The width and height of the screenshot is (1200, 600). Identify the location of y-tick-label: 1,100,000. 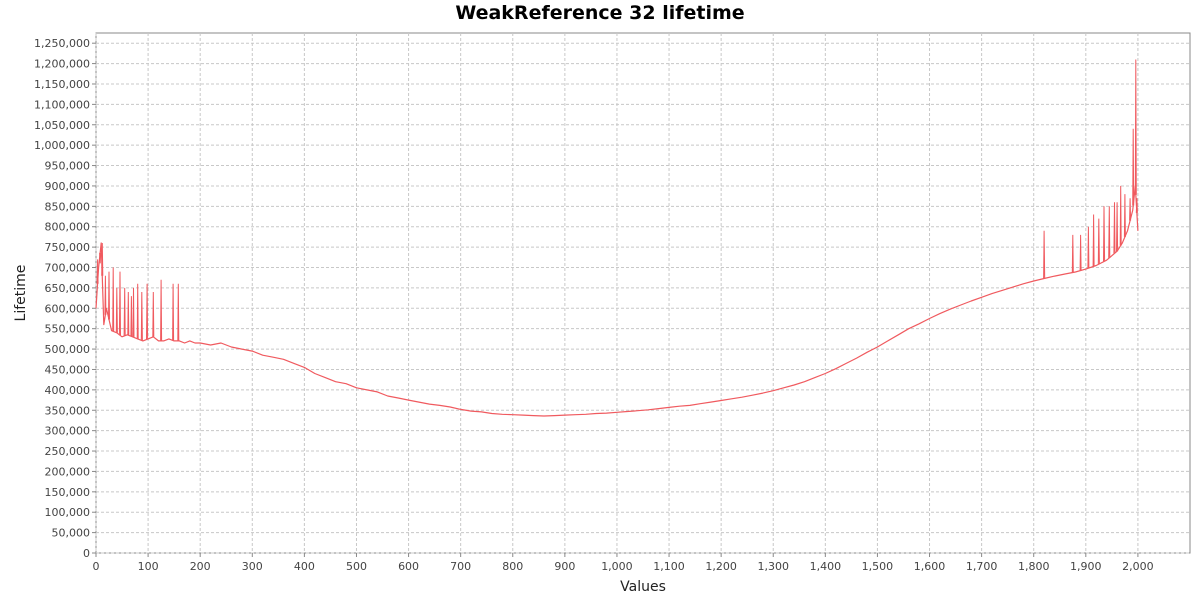
(62, 104).